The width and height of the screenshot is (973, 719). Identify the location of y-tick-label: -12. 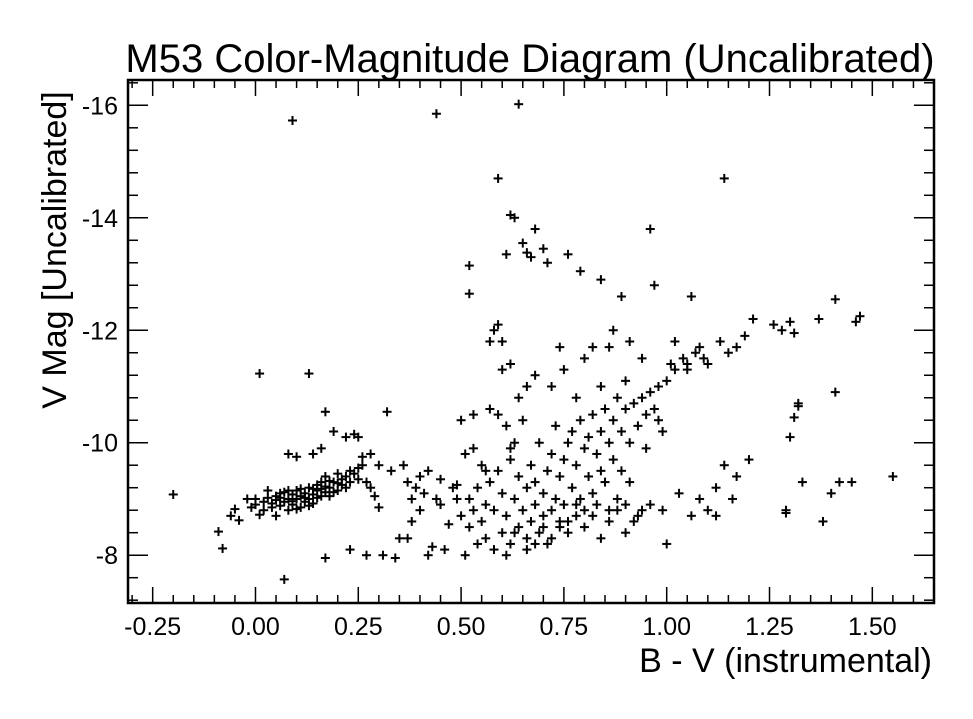
(100, 331).